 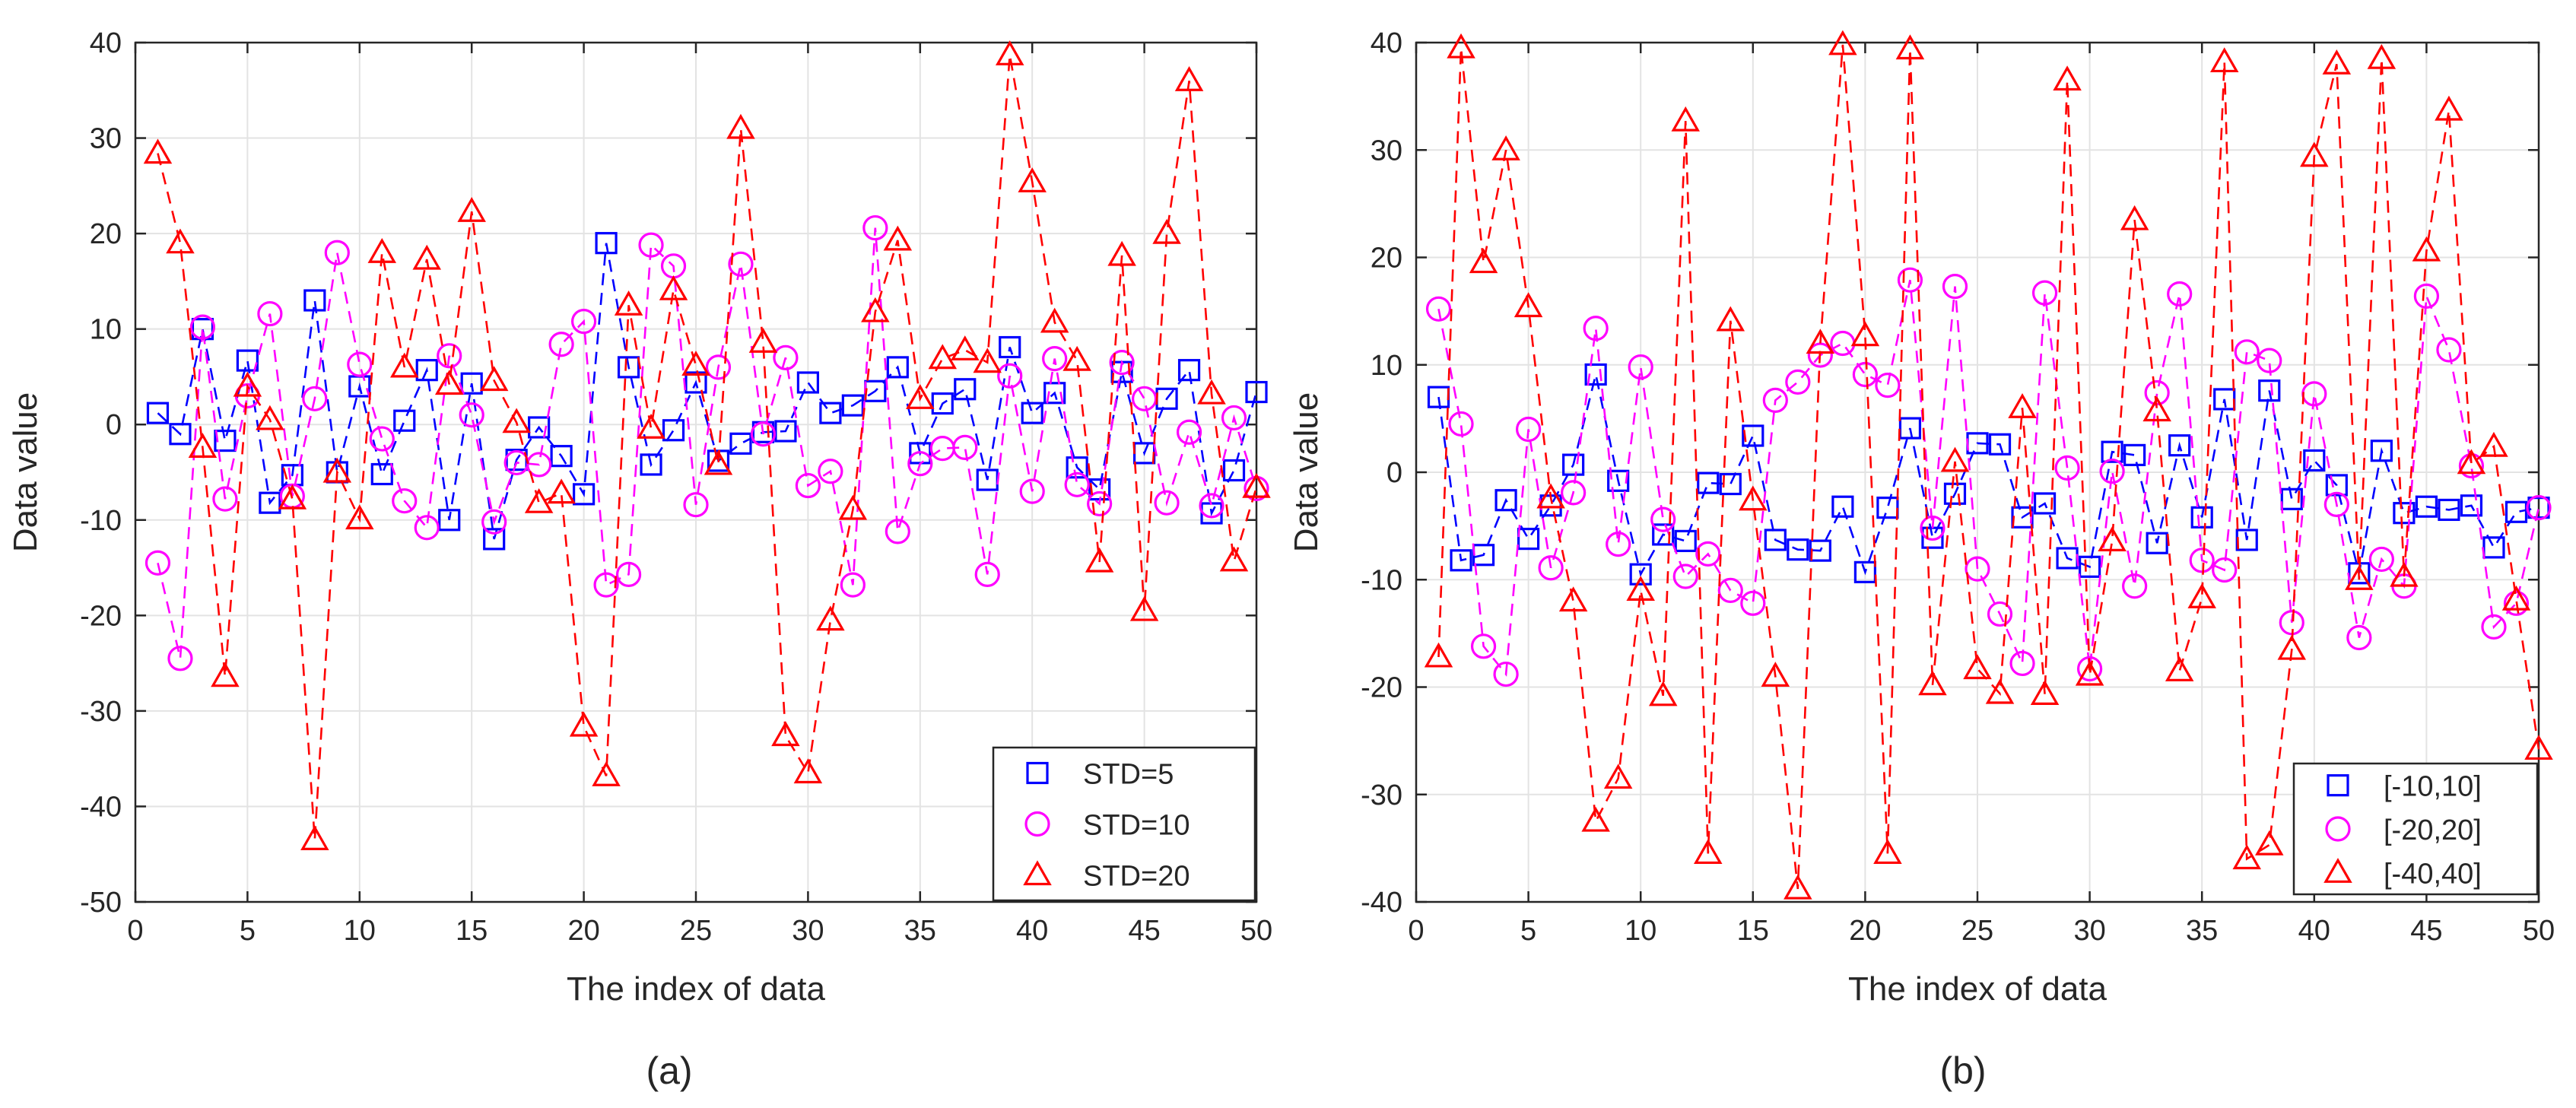 I want to click on x-tick-label: 20, so click(x=1865, y=931).